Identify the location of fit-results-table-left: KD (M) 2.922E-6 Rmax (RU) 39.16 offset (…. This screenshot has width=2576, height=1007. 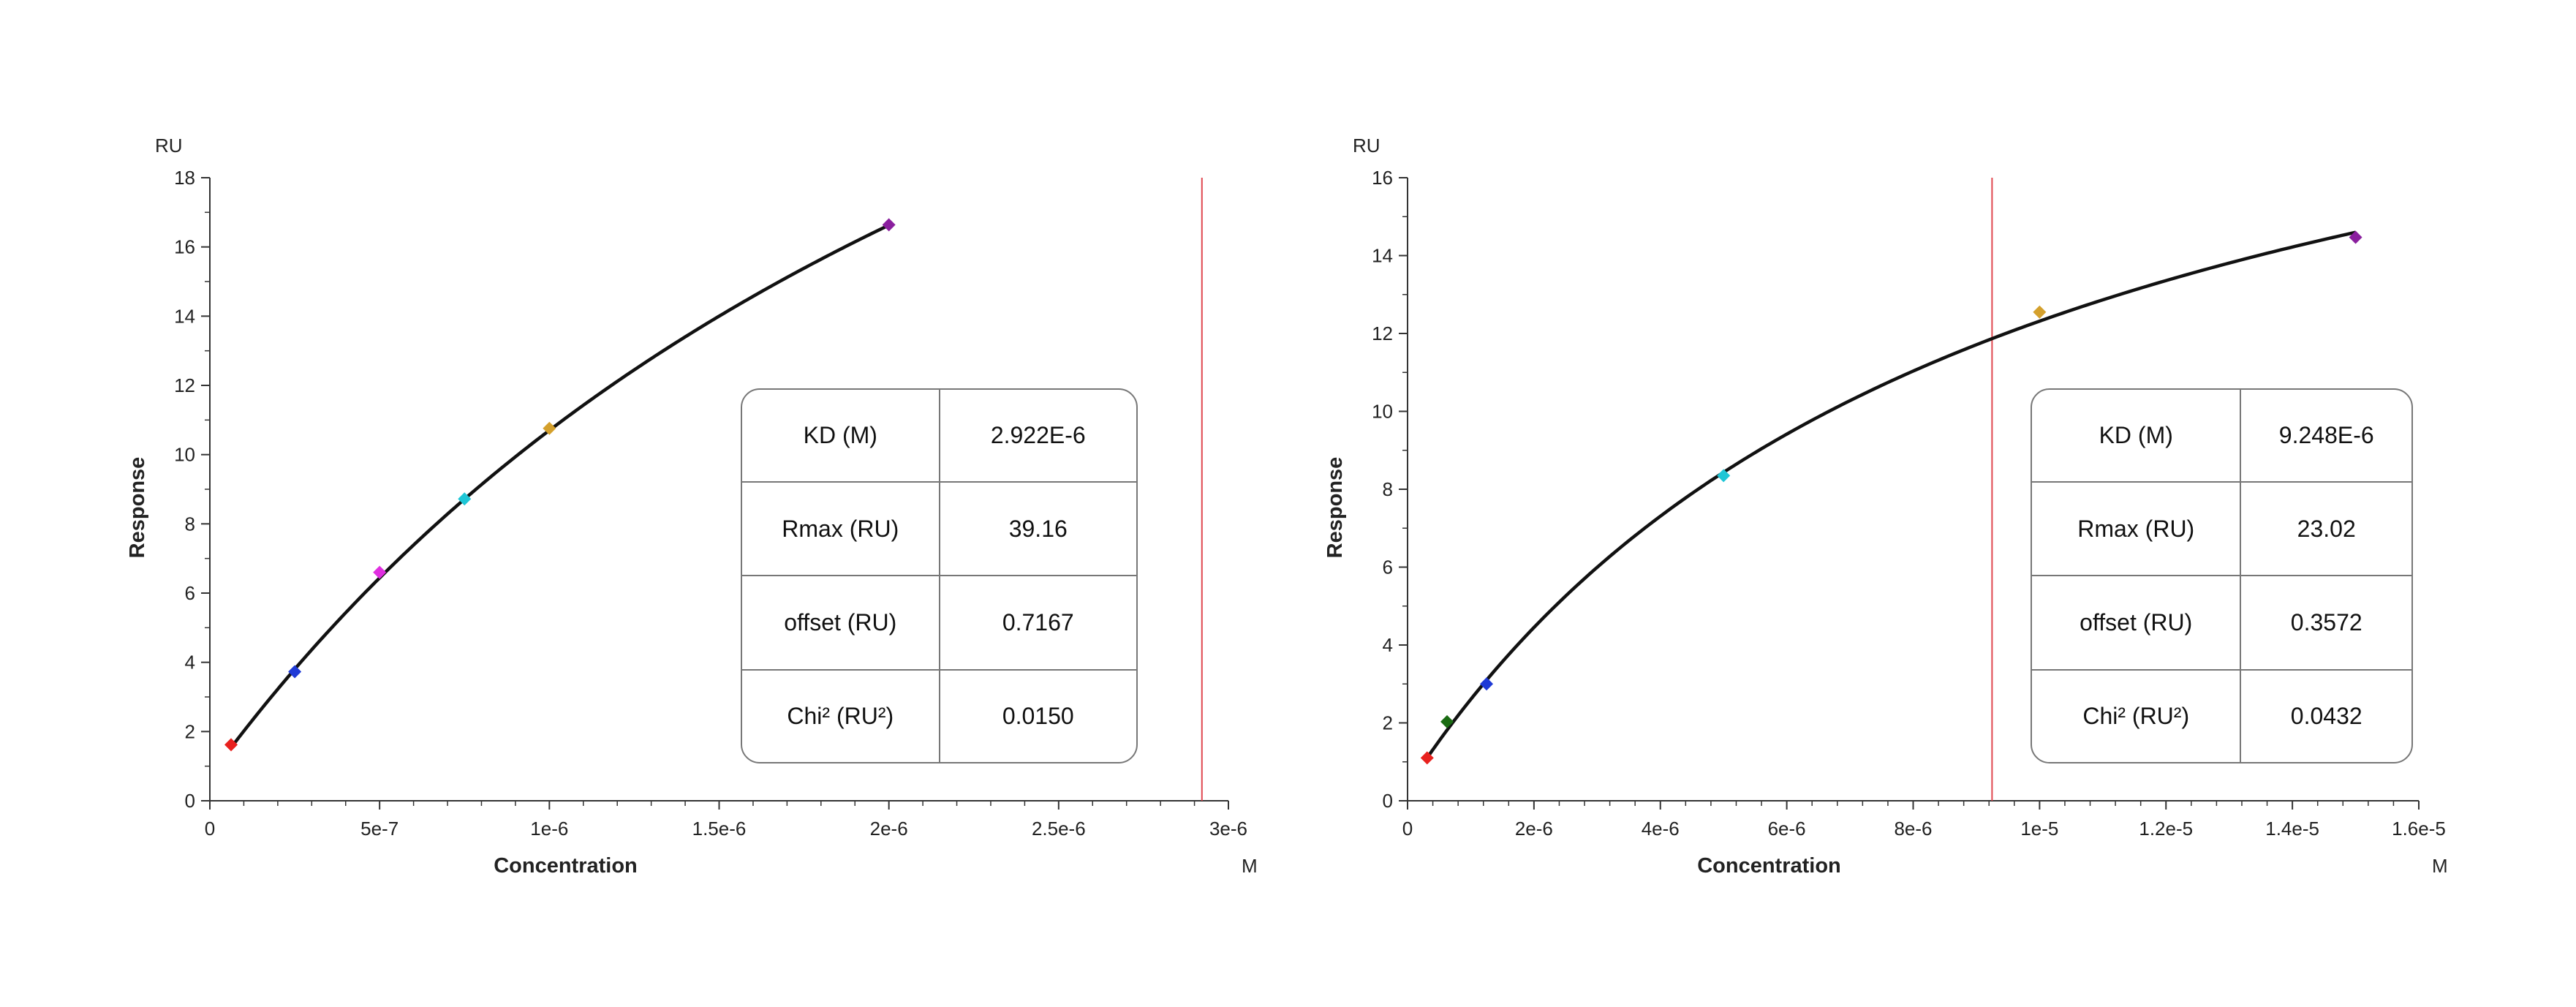
(939, 576).